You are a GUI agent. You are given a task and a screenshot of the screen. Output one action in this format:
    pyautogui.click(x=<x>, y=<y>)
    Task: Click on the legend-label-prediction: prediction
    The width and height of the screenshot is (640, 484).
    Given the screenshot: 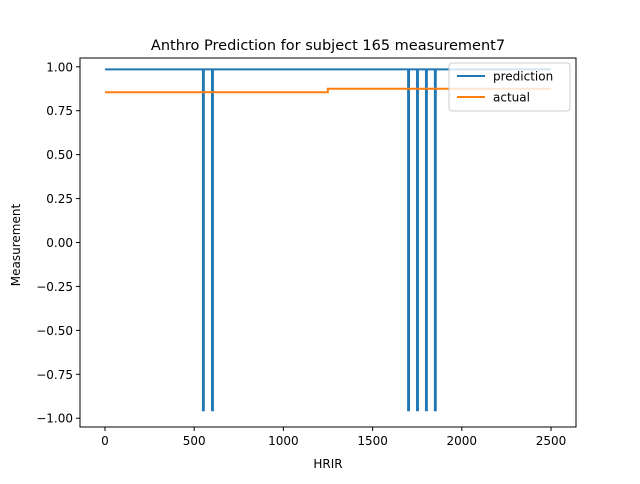 What is the action you would take?
    pyautogui.click(x=523, y=77)
    